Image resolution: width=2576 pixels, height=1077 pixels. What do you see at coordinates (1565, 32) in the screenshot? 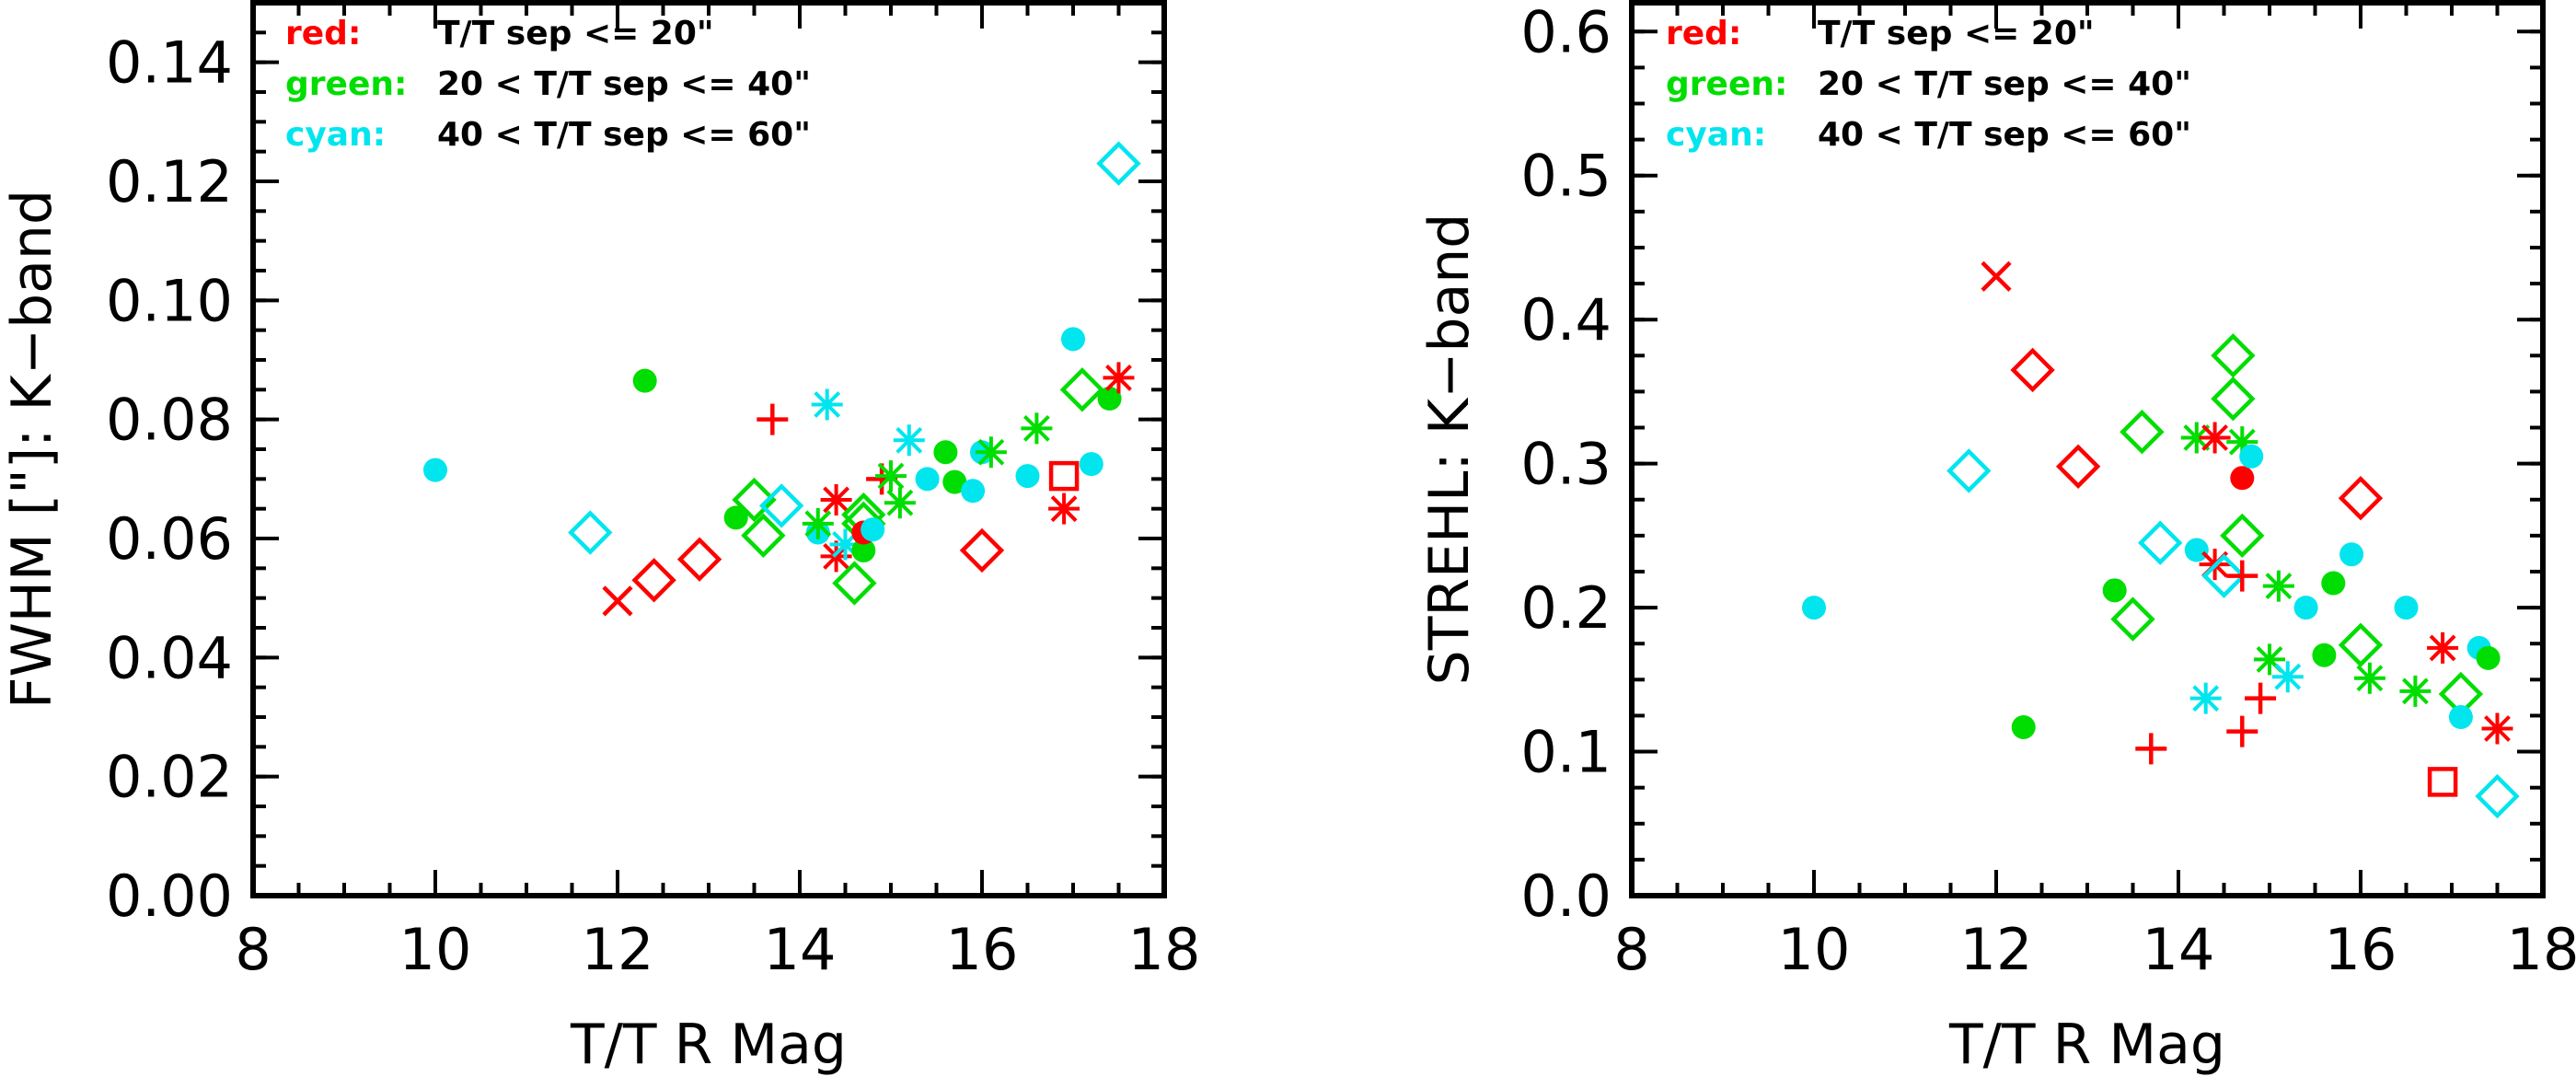
I see `y-tick-label: 0.6` at bounding box center [1565, 32].